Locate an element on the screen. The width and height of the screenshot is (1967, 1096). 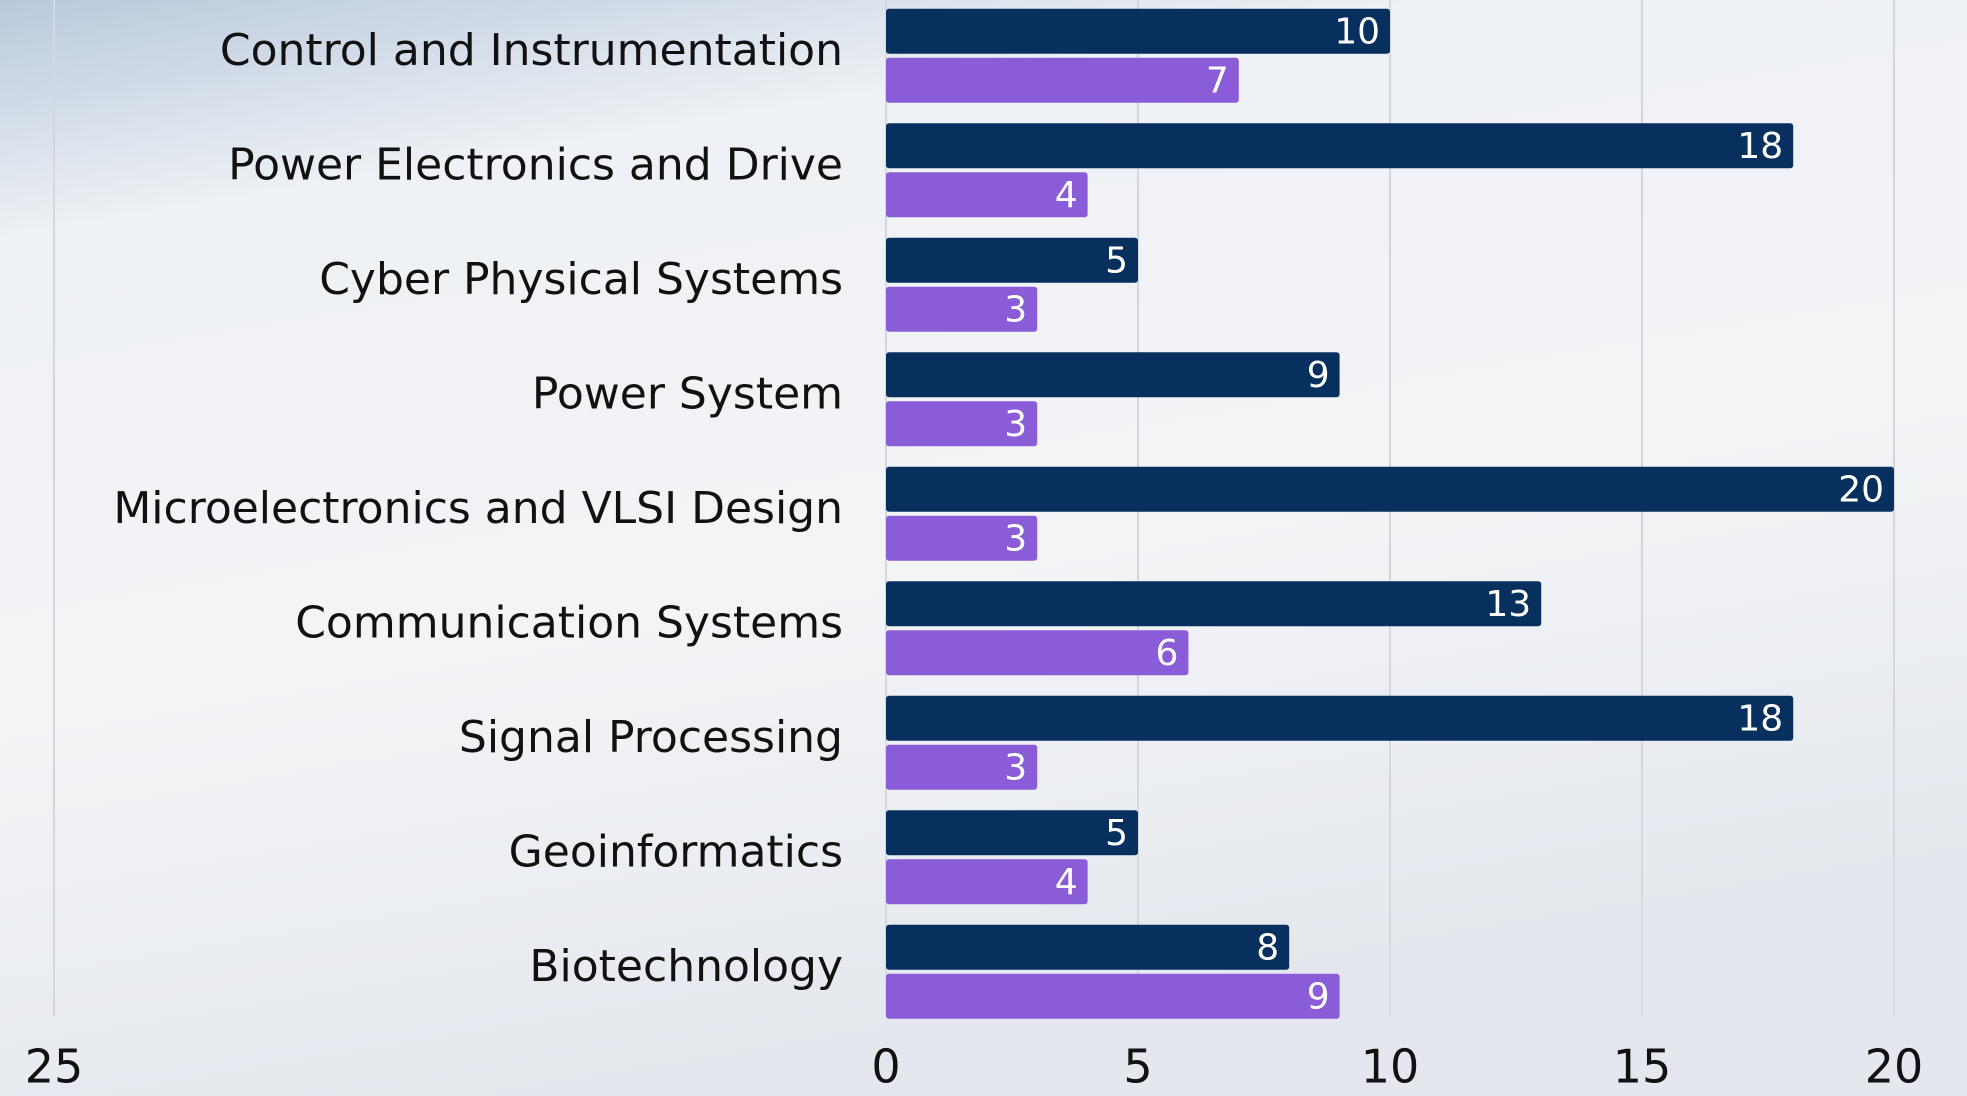
x-tick-label: 5 is located at coordinates (1137, 1067).